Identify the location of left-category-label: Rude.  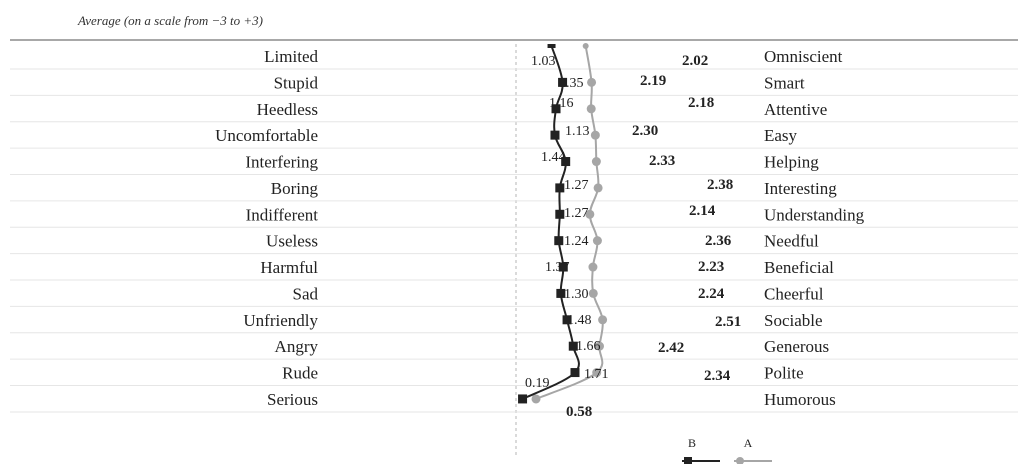
(300, 373).